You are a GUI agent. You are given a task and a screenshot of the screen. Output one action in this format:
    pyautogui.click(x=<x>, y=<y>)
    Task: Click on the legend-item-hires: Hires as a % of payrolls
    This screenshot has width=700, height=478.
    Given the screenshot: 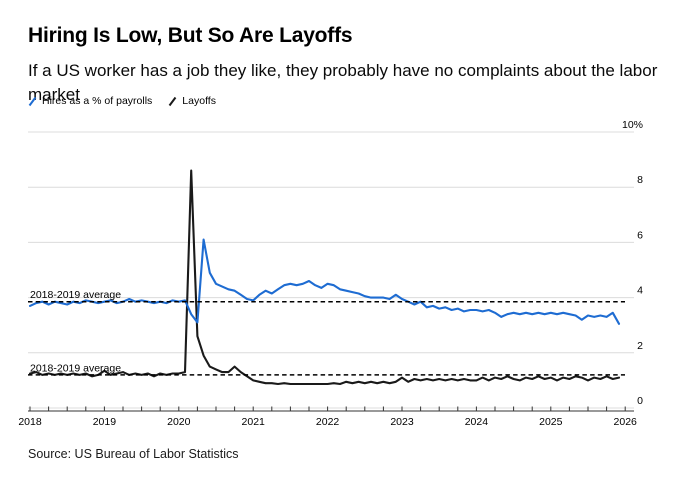 What is the action you would take?
    pyautogui.click(x=90, y=101)
    